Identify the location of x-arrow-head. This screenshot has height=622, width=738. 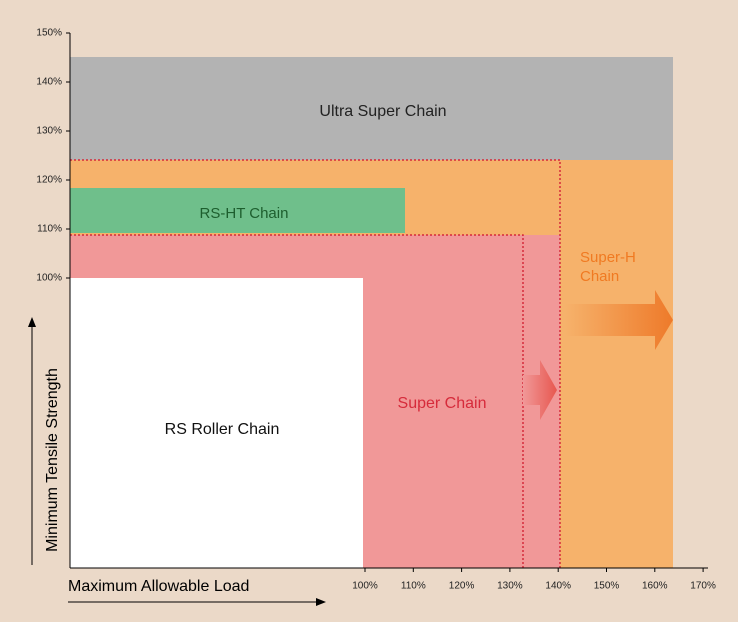
(321, 602).